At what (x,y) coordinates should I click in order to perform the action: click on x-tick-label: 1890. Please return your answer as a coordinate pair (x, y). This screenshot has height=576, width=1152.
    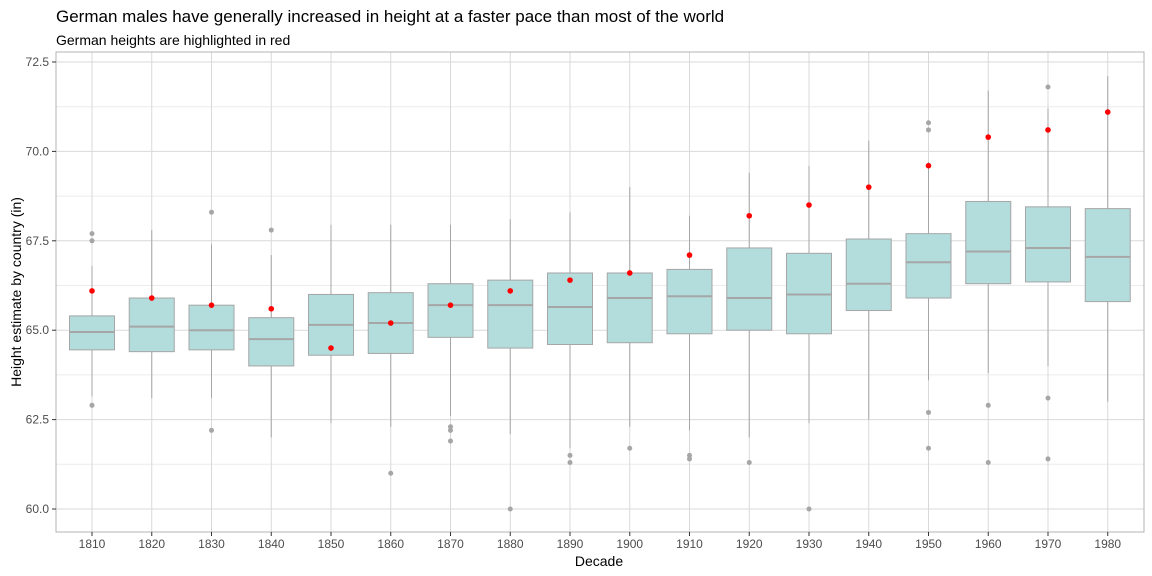
    Looking at the image, I should click on (570, 544).